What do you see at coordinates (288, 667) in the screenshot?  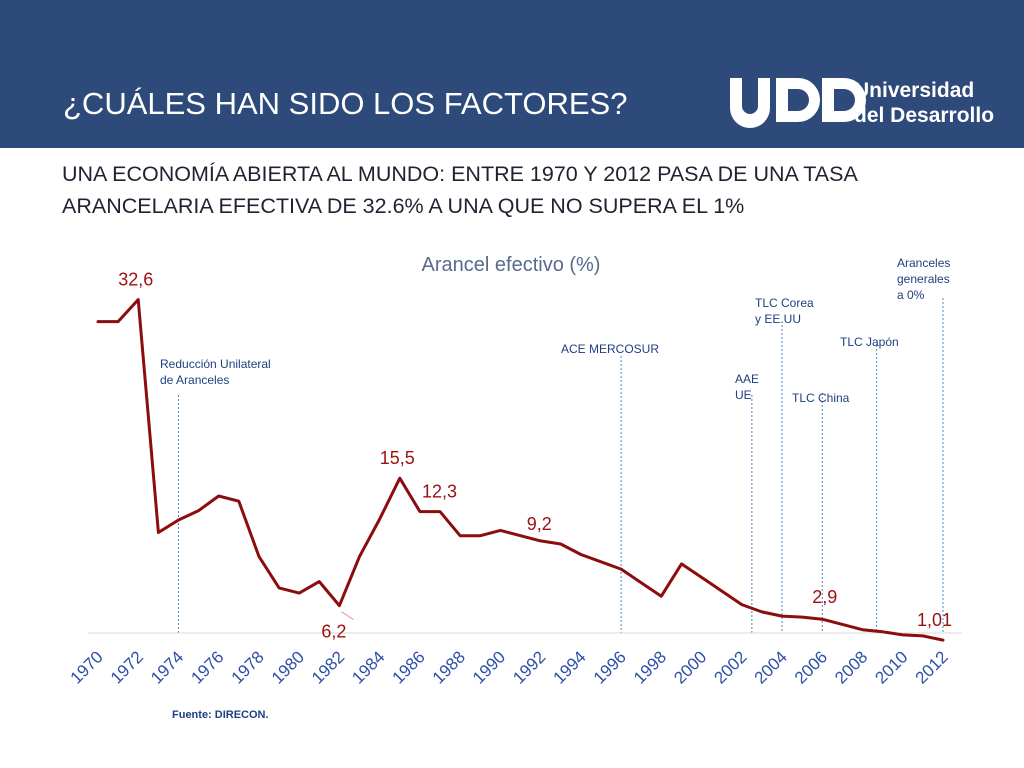 I see `x-tick-label: 1980` at bounding box center [288, 667].